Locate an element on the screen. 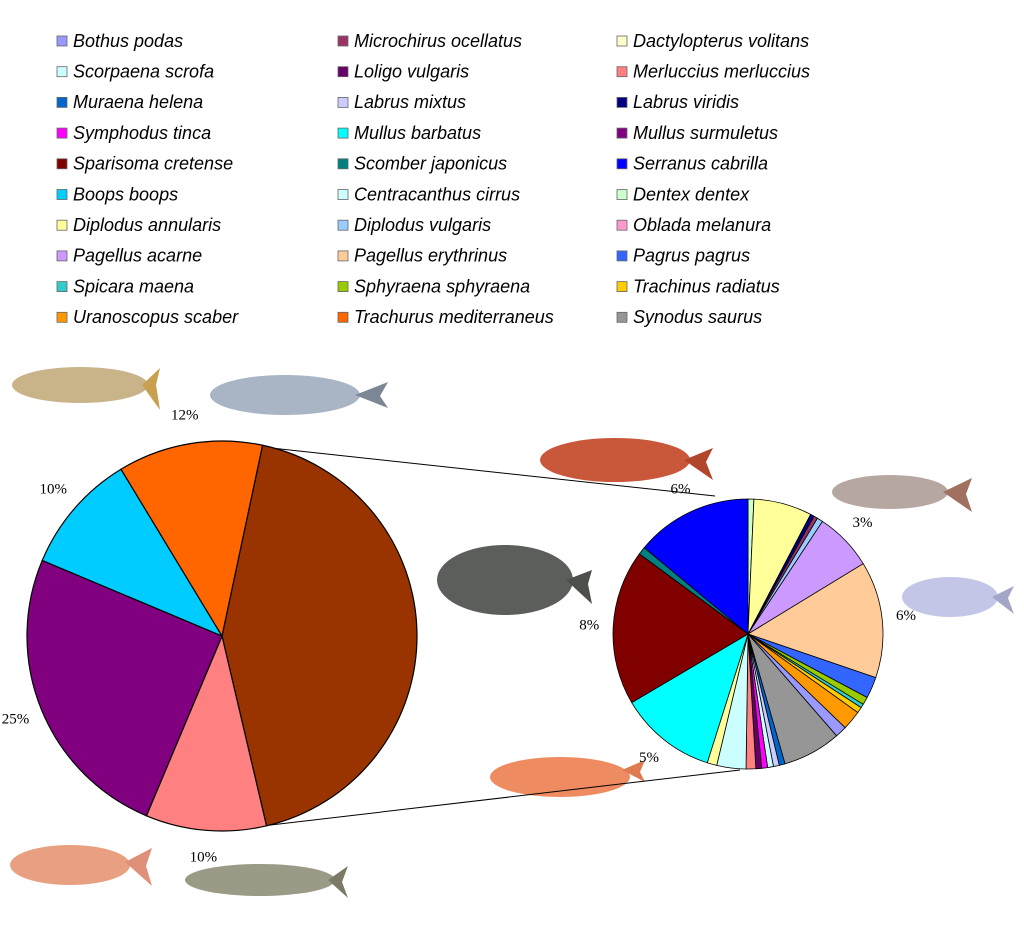  legend-label: Centracanthus cirrus is located at coordinates (437, 194).